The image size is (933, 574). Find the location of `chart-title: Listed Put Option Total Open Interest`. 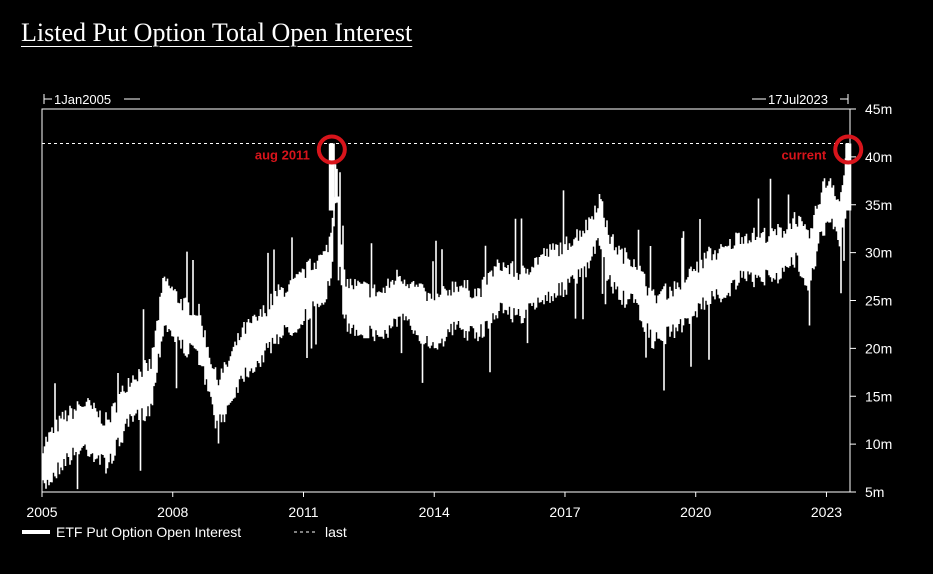

chart-title: Listed Put Option Total Open Interest is located at coordinates (217, 32).